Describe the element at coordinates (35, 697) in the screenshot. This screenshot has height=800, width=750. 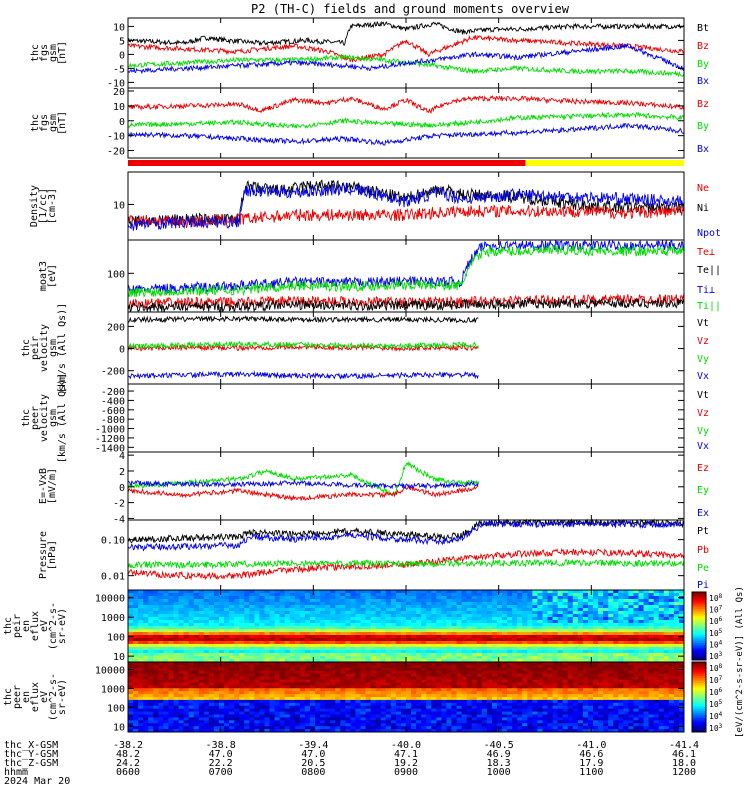
I see `ylabel-line: eflux` at that location.